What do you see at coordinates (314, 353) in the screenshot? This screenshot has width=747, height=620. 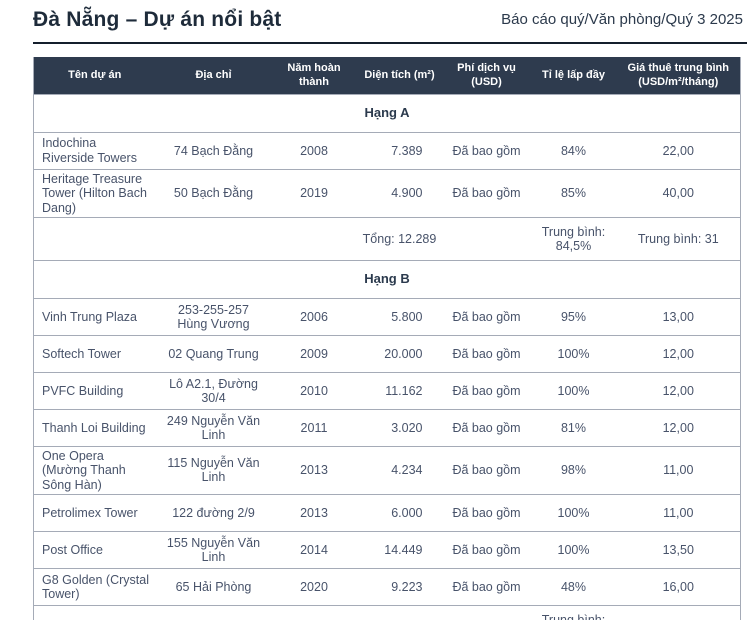 I see `year-cell: 2009` at bounding box center [314, 353].